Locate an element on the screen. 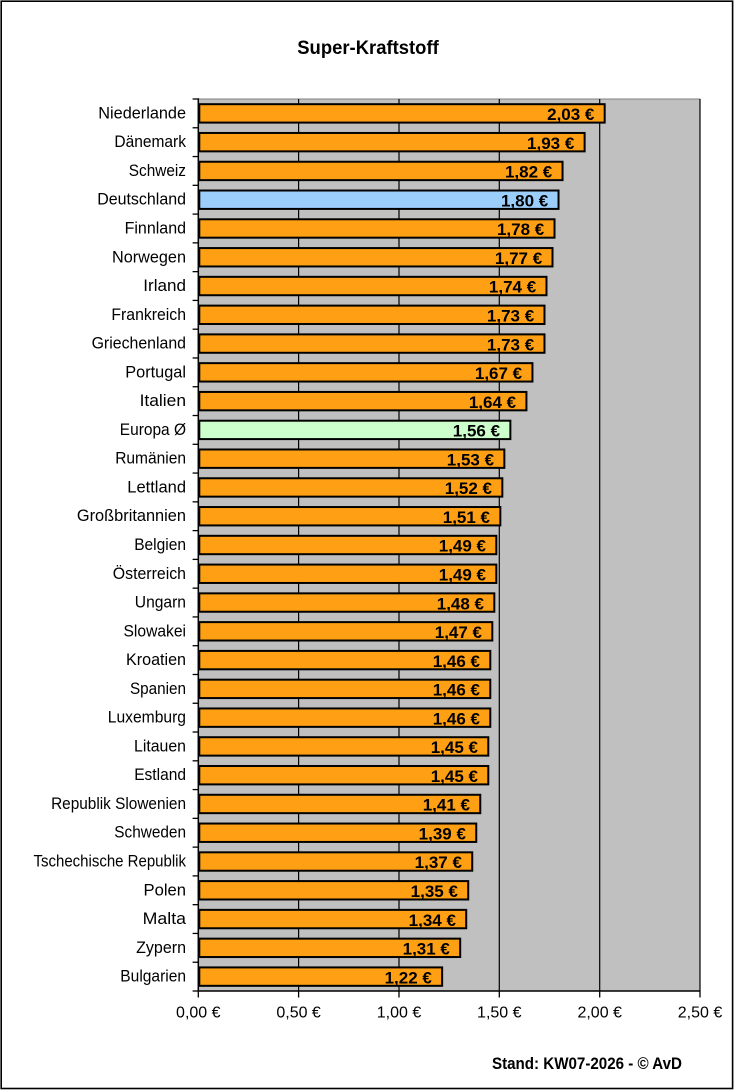 The width and height of the screenshot is (734, 1090). svg-text: Spanien is located at coordinates (158, 688).